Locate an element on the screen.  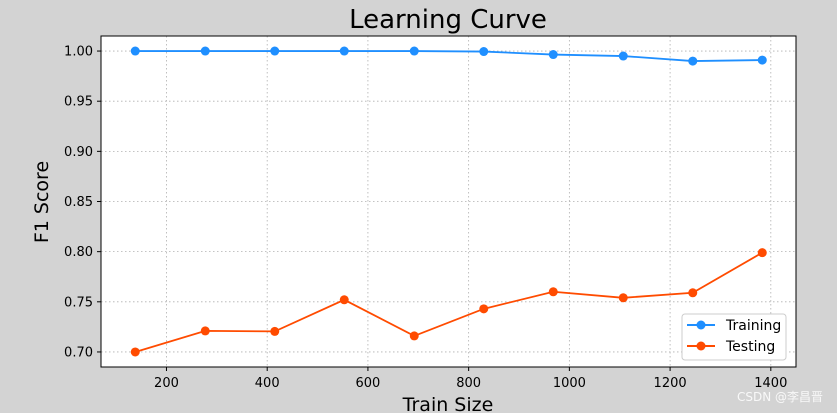
legend-marker-training is located at coordinates (701, 325).